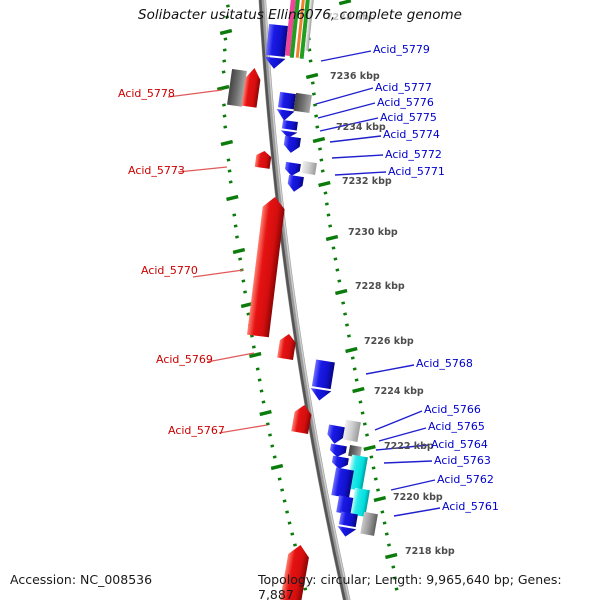 The width and height of the screenshot is (600, 600). I want to click on gene-label-acid_5765: Acid_5765, so click(456, 426).